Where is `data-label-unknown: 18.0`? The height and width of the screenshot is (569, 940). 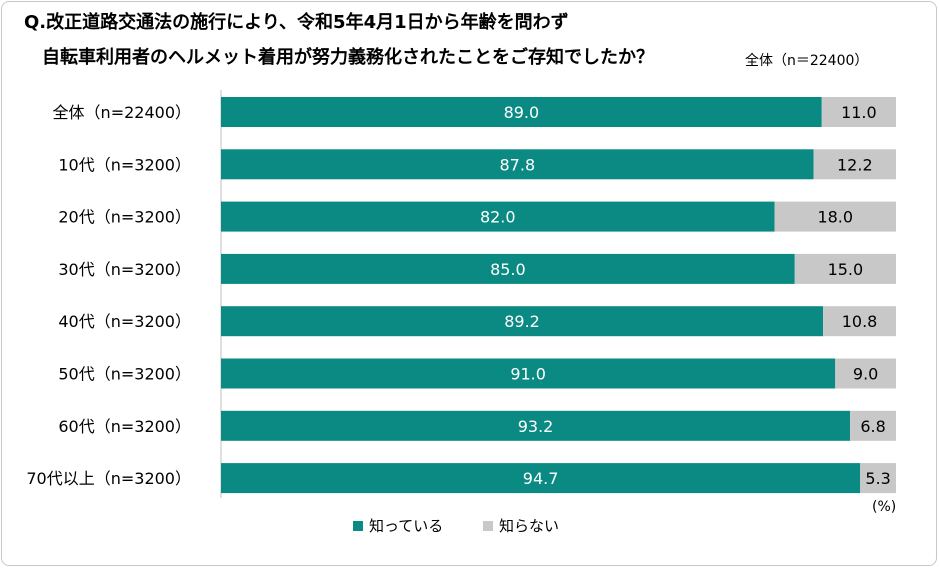 data-label-unknown: 18.0 is located at coordinates (835, 217).